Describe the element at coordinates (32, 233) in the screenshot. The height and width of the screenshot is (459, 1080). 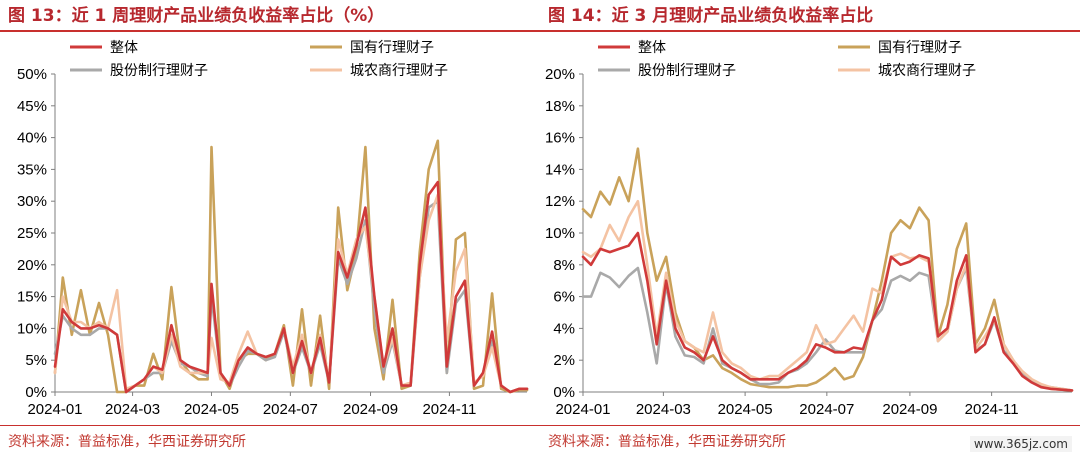
I see `y-tick-label: 25%` at that location.